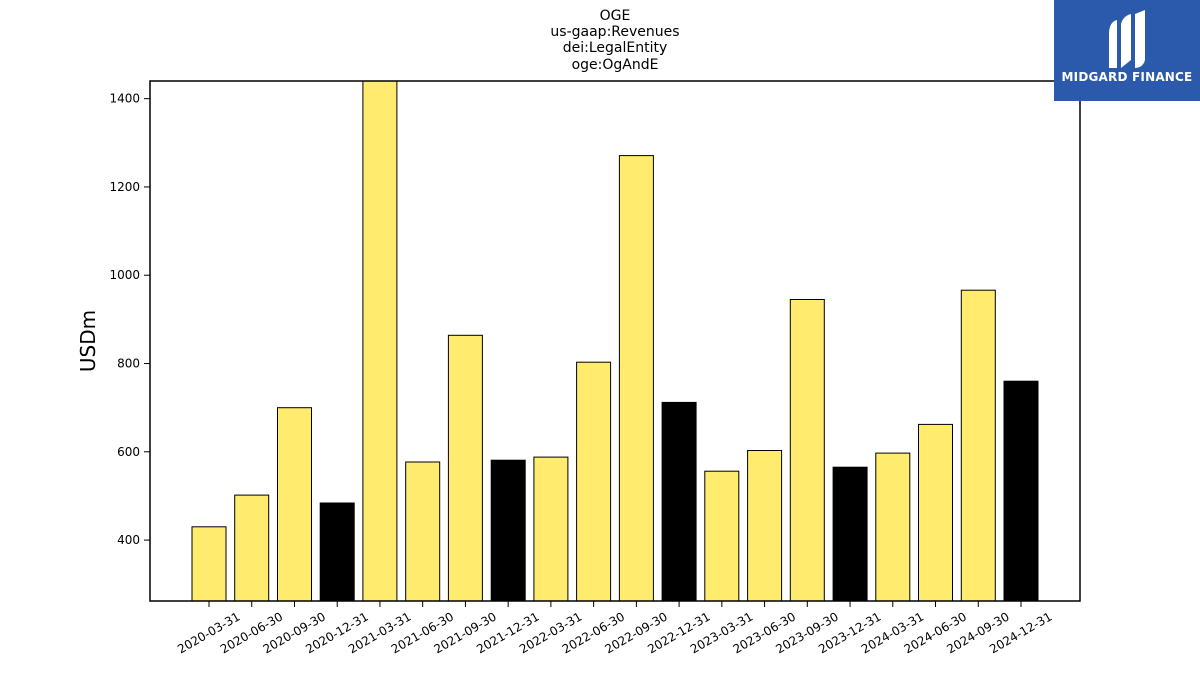 Image resolution: width=1200 pixels, height=675 pixels. Describe the element at coordinates (615, 16) in the screenshot. I see `title-line-1: OGE` at that location.